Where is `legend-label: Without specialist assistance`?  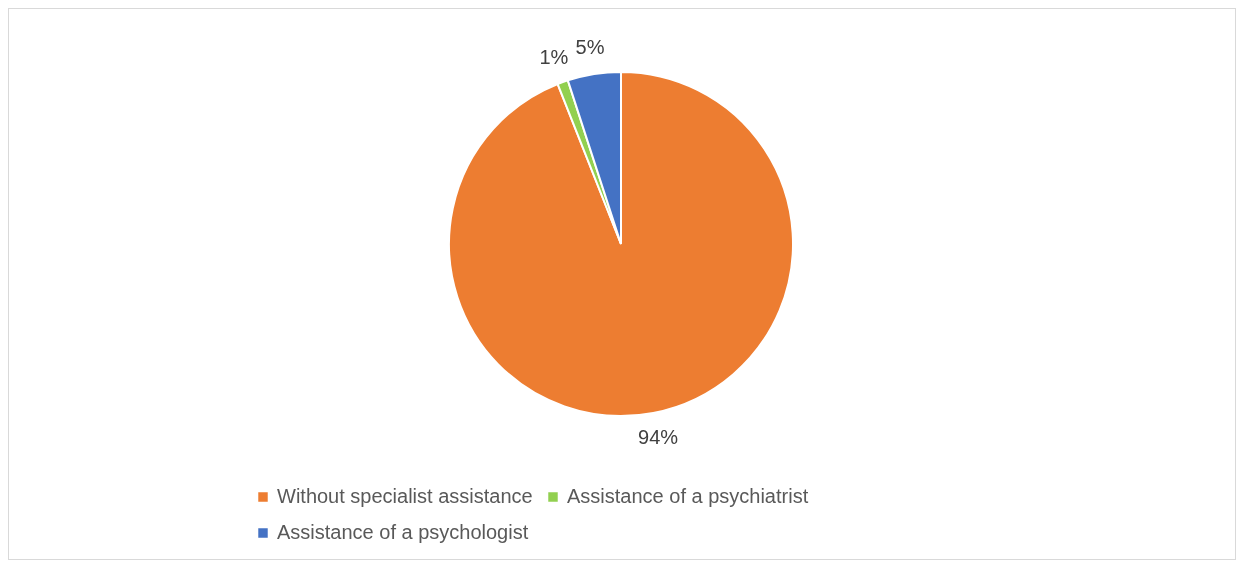
legend-label: Without specialist assistance is located at coordinates (405, 496).